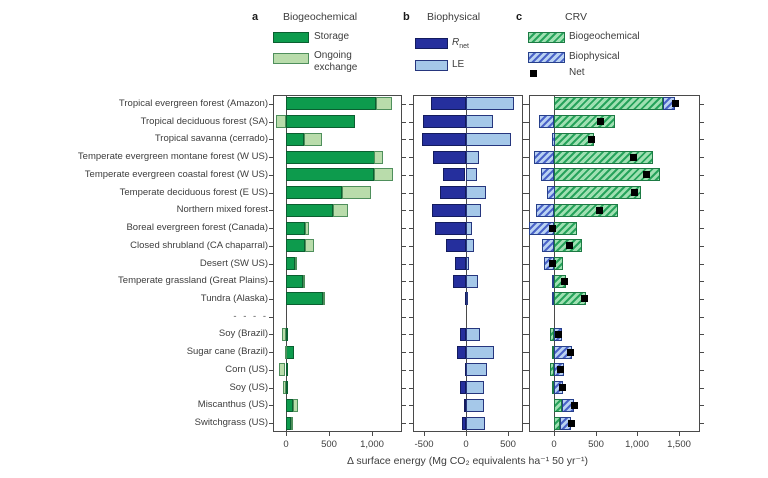 The width and height of the screenshot is (768, 478). What do you see at coordinates (246, 369) in the screenshot?
I see `row-label: Corn (US)` at bounding box center [246, 369].